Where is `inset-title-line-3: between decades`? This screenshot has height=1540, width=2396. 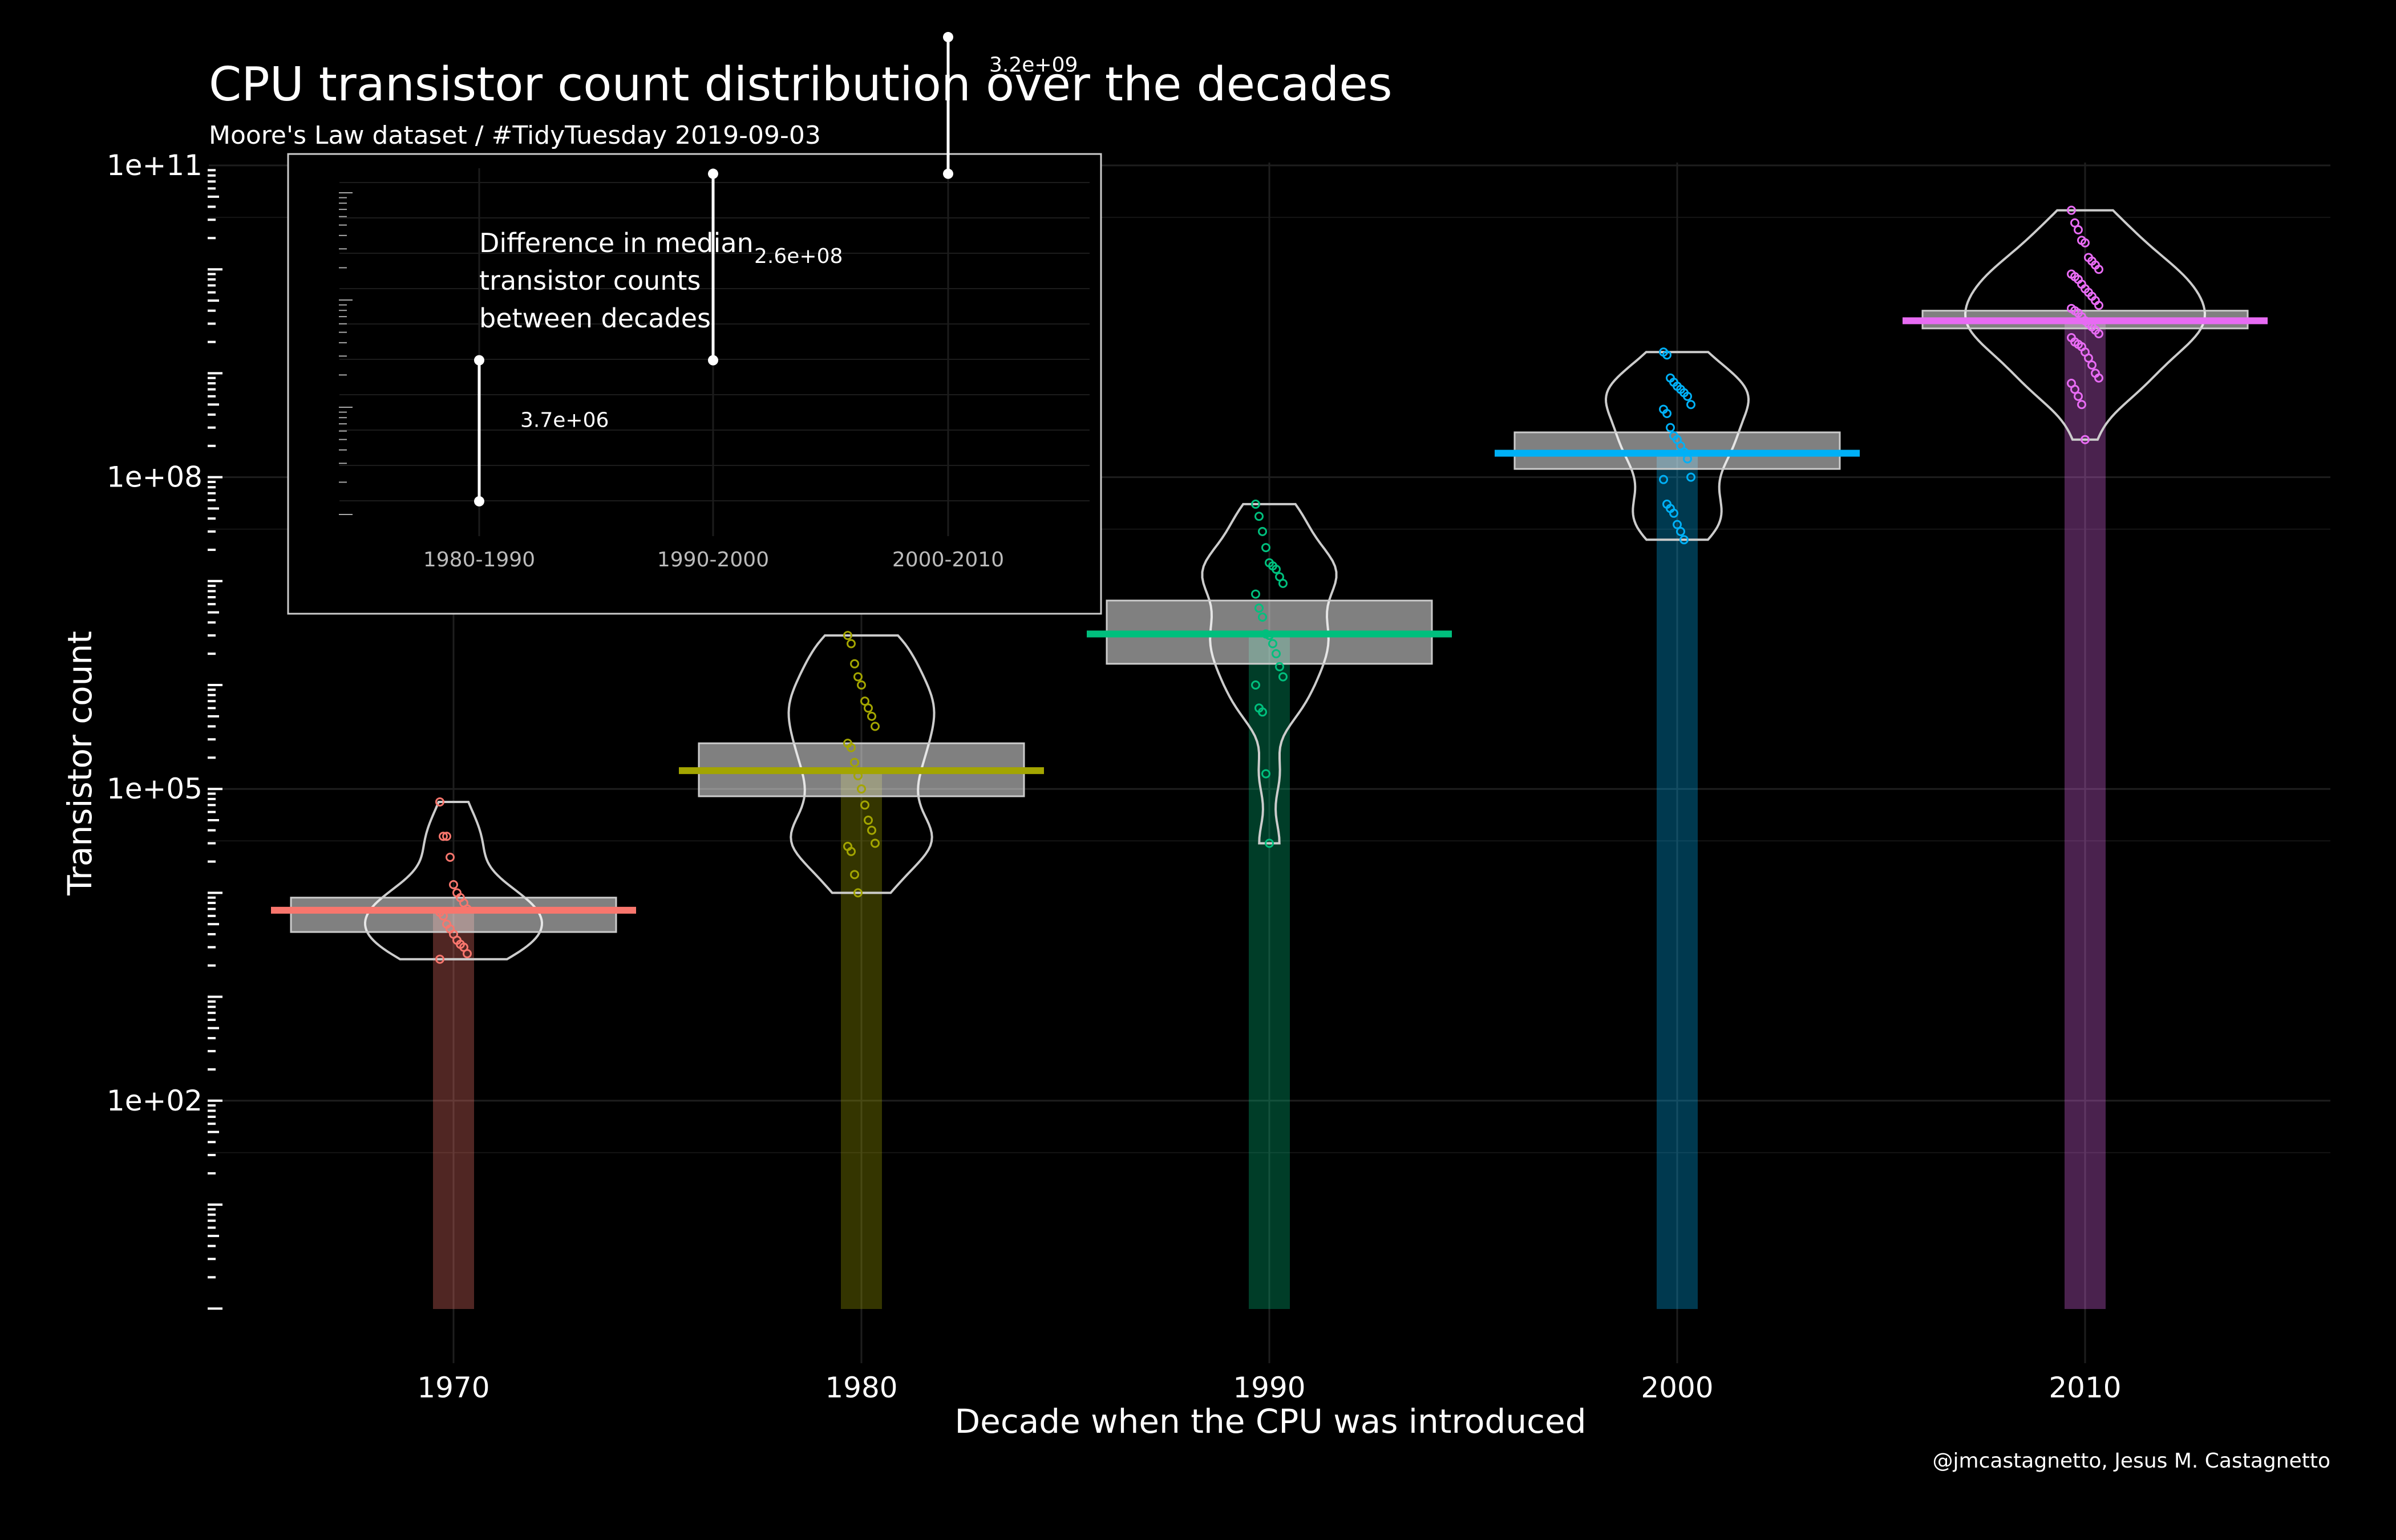
inset-title-line-3: between decades is located at coordinates (595, 318).